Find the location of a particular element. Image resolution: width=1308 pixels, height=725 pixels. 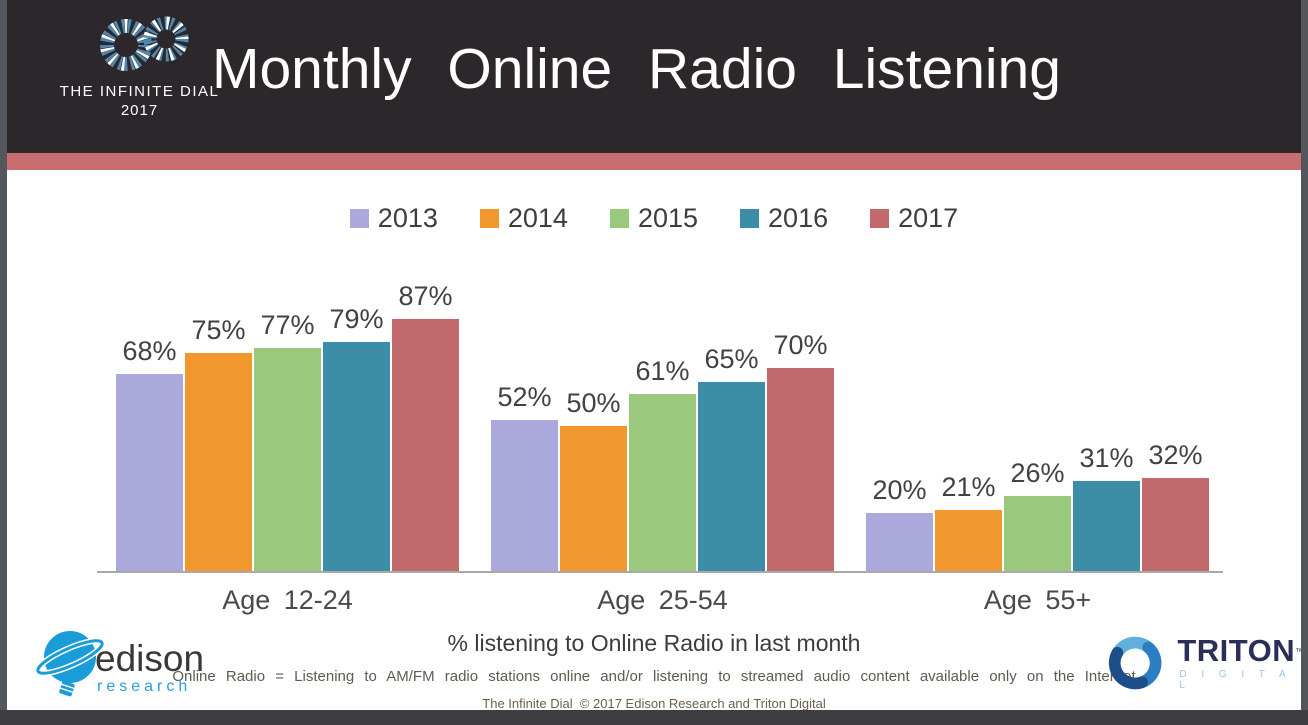

bar-2013: 52% is located at coordinates (524, 476).